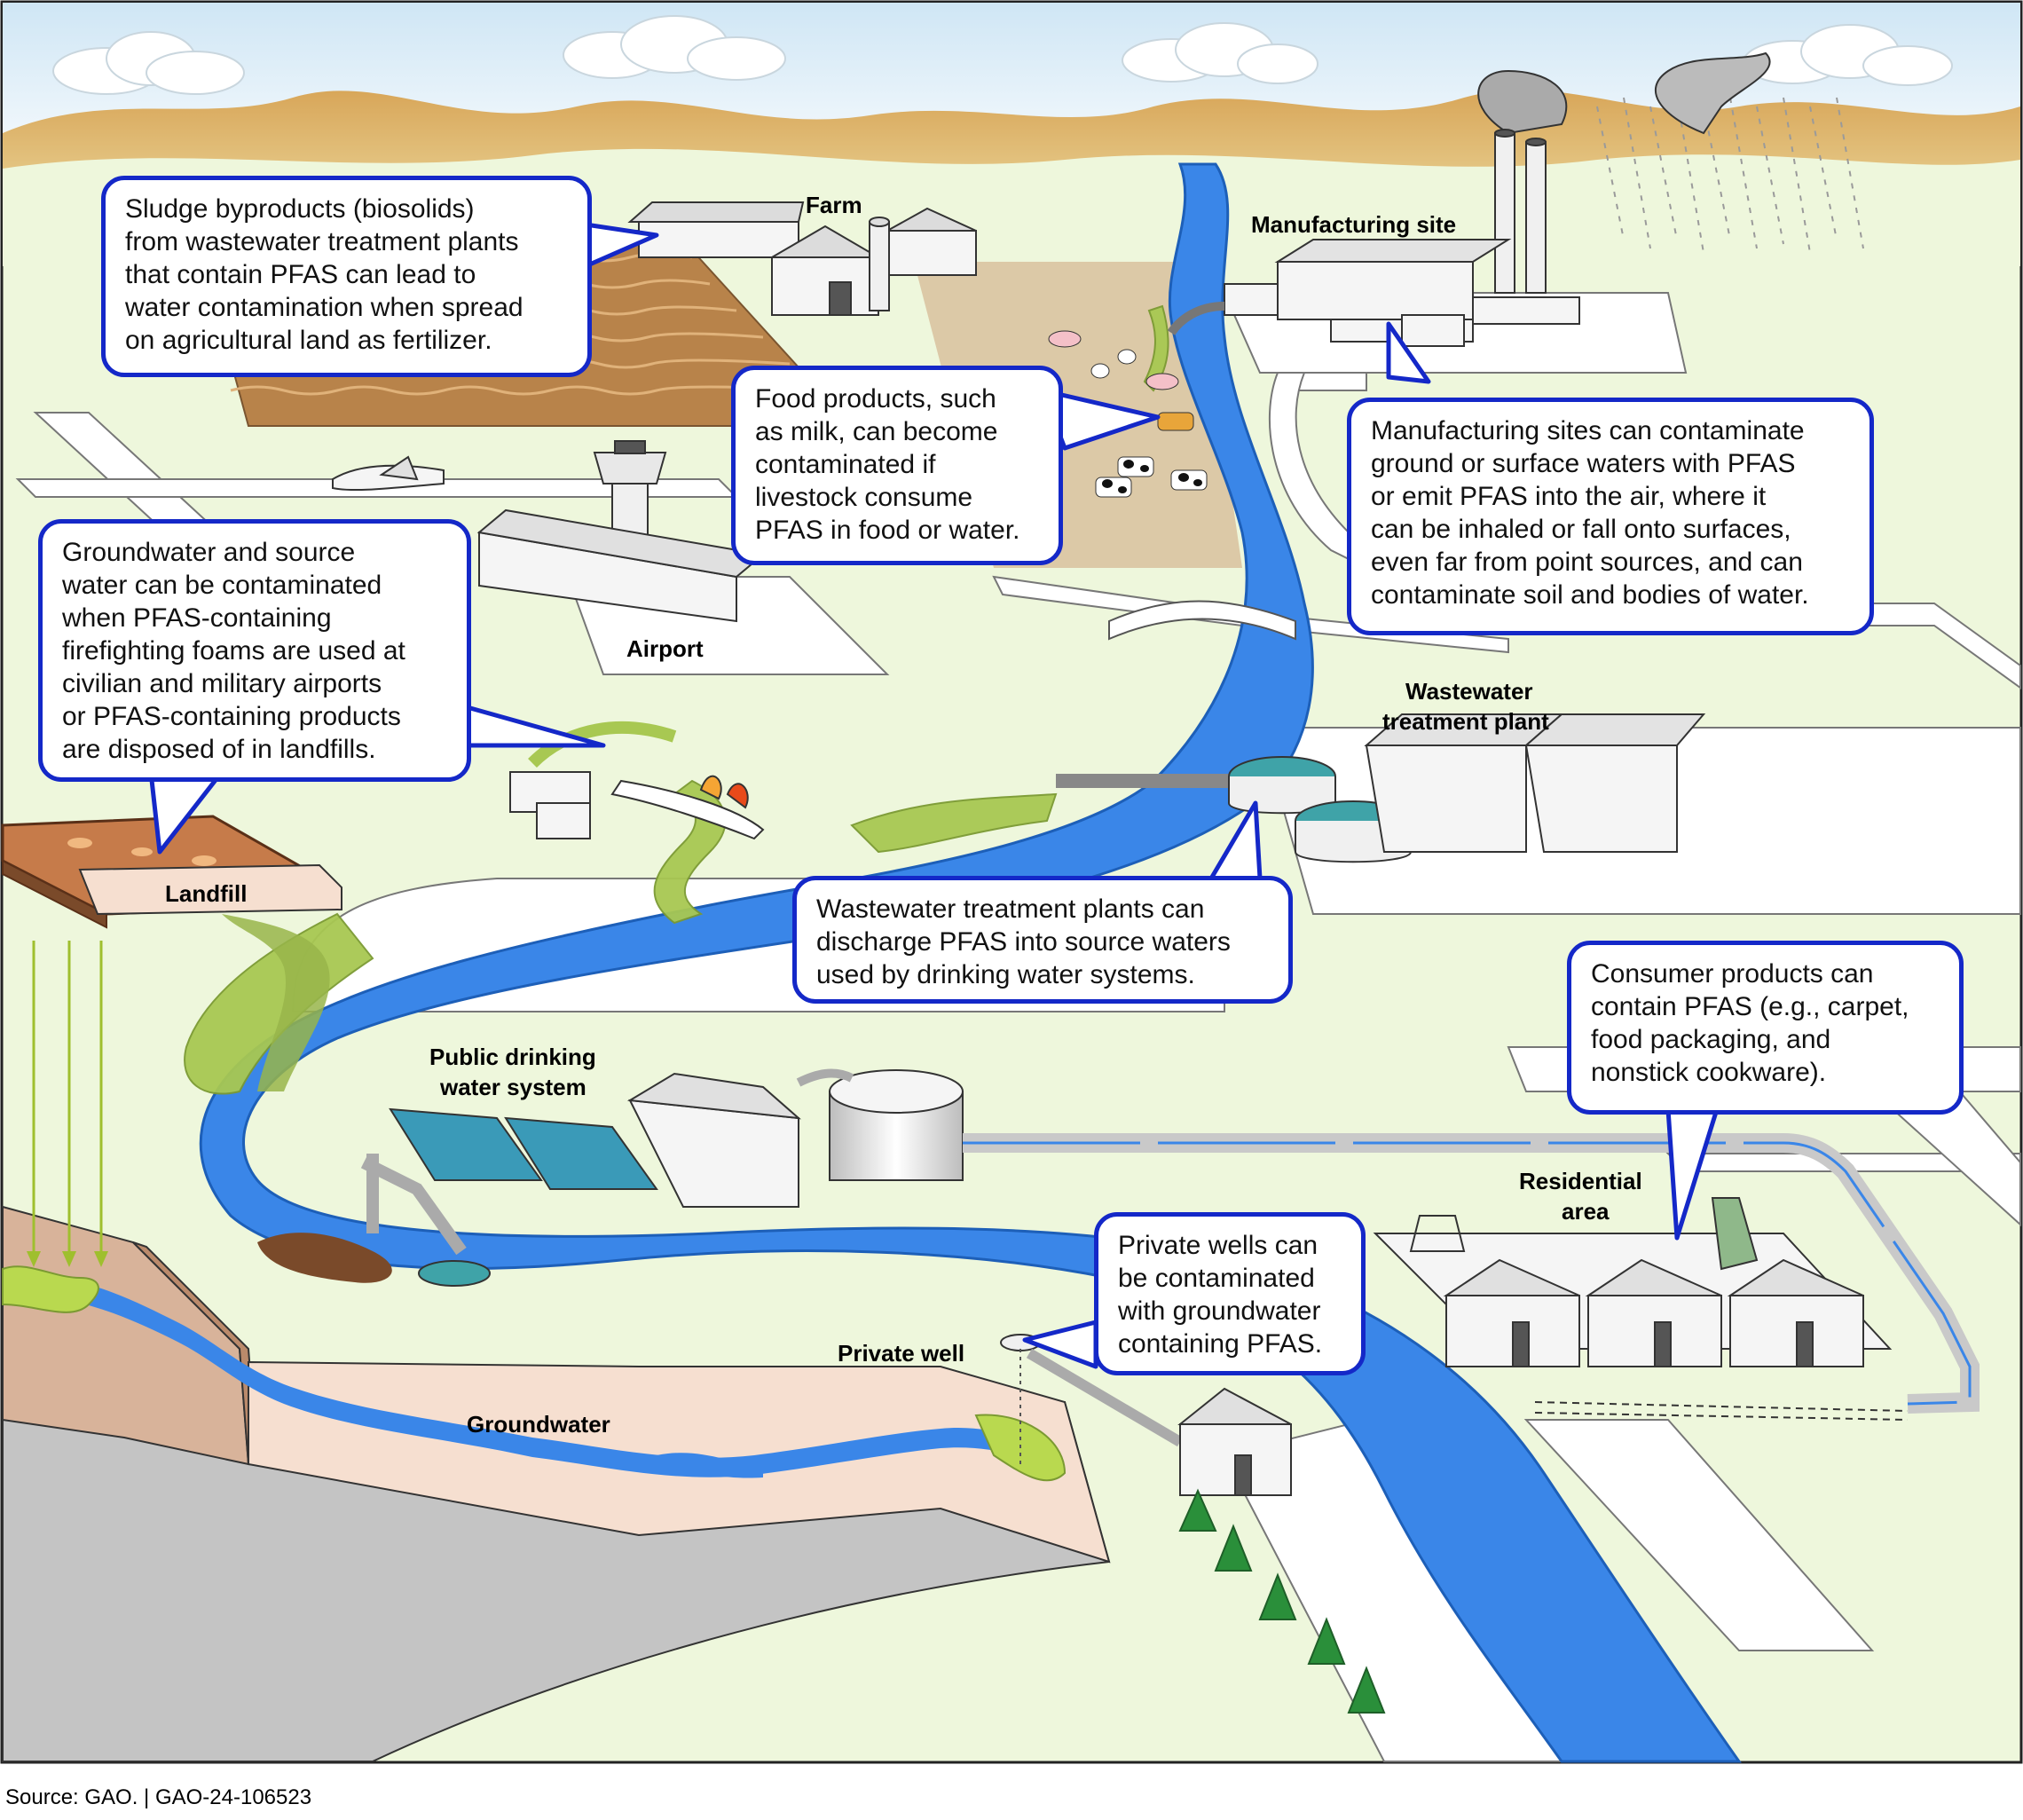 Image resolution: width=2023 pixels, height=1820 pixels. I want to click on wastewater-plant-label-1: Wastewater, so click(1469, 691).